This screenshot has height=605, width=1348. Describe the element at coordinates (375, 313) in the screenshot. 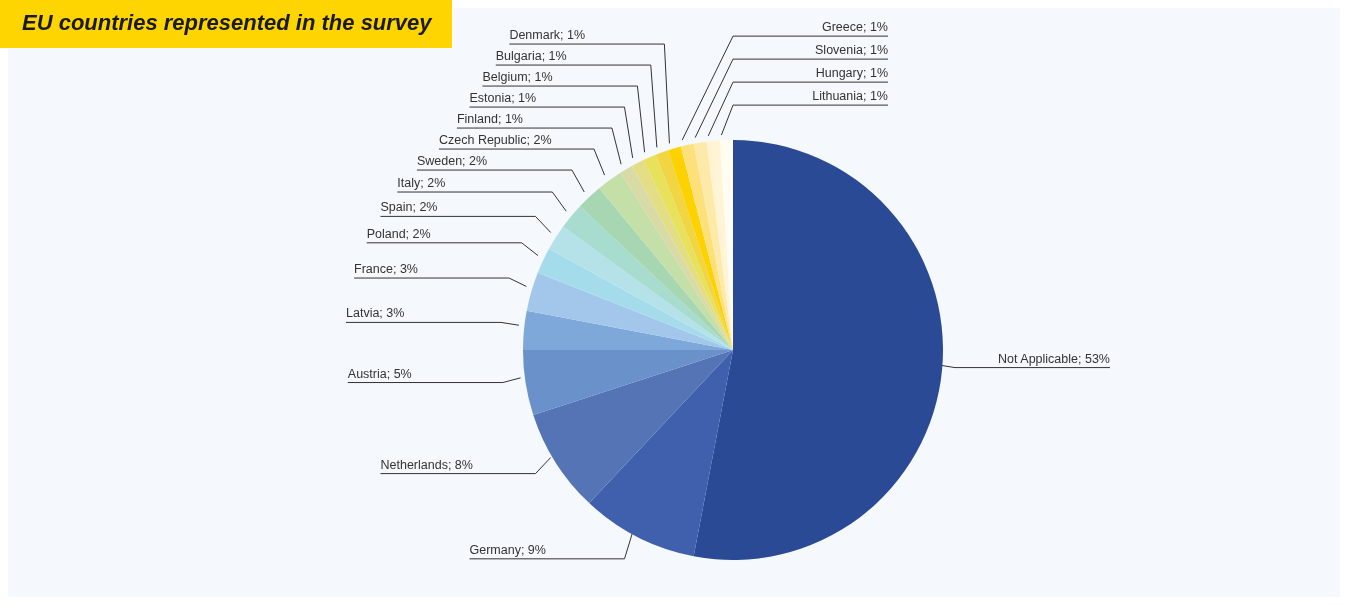

I see `slice-label: Latvia; 3%` at that location.